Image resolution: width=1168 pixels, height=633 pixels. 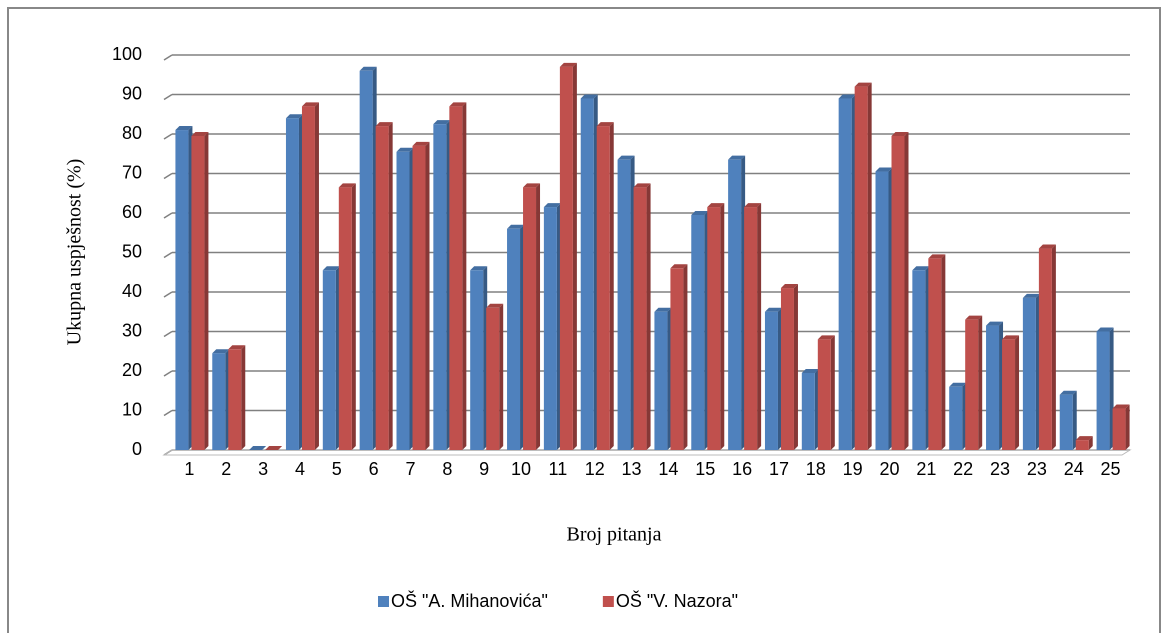 I want to click on y-tick-label: 70, so click(x=132, y=172).